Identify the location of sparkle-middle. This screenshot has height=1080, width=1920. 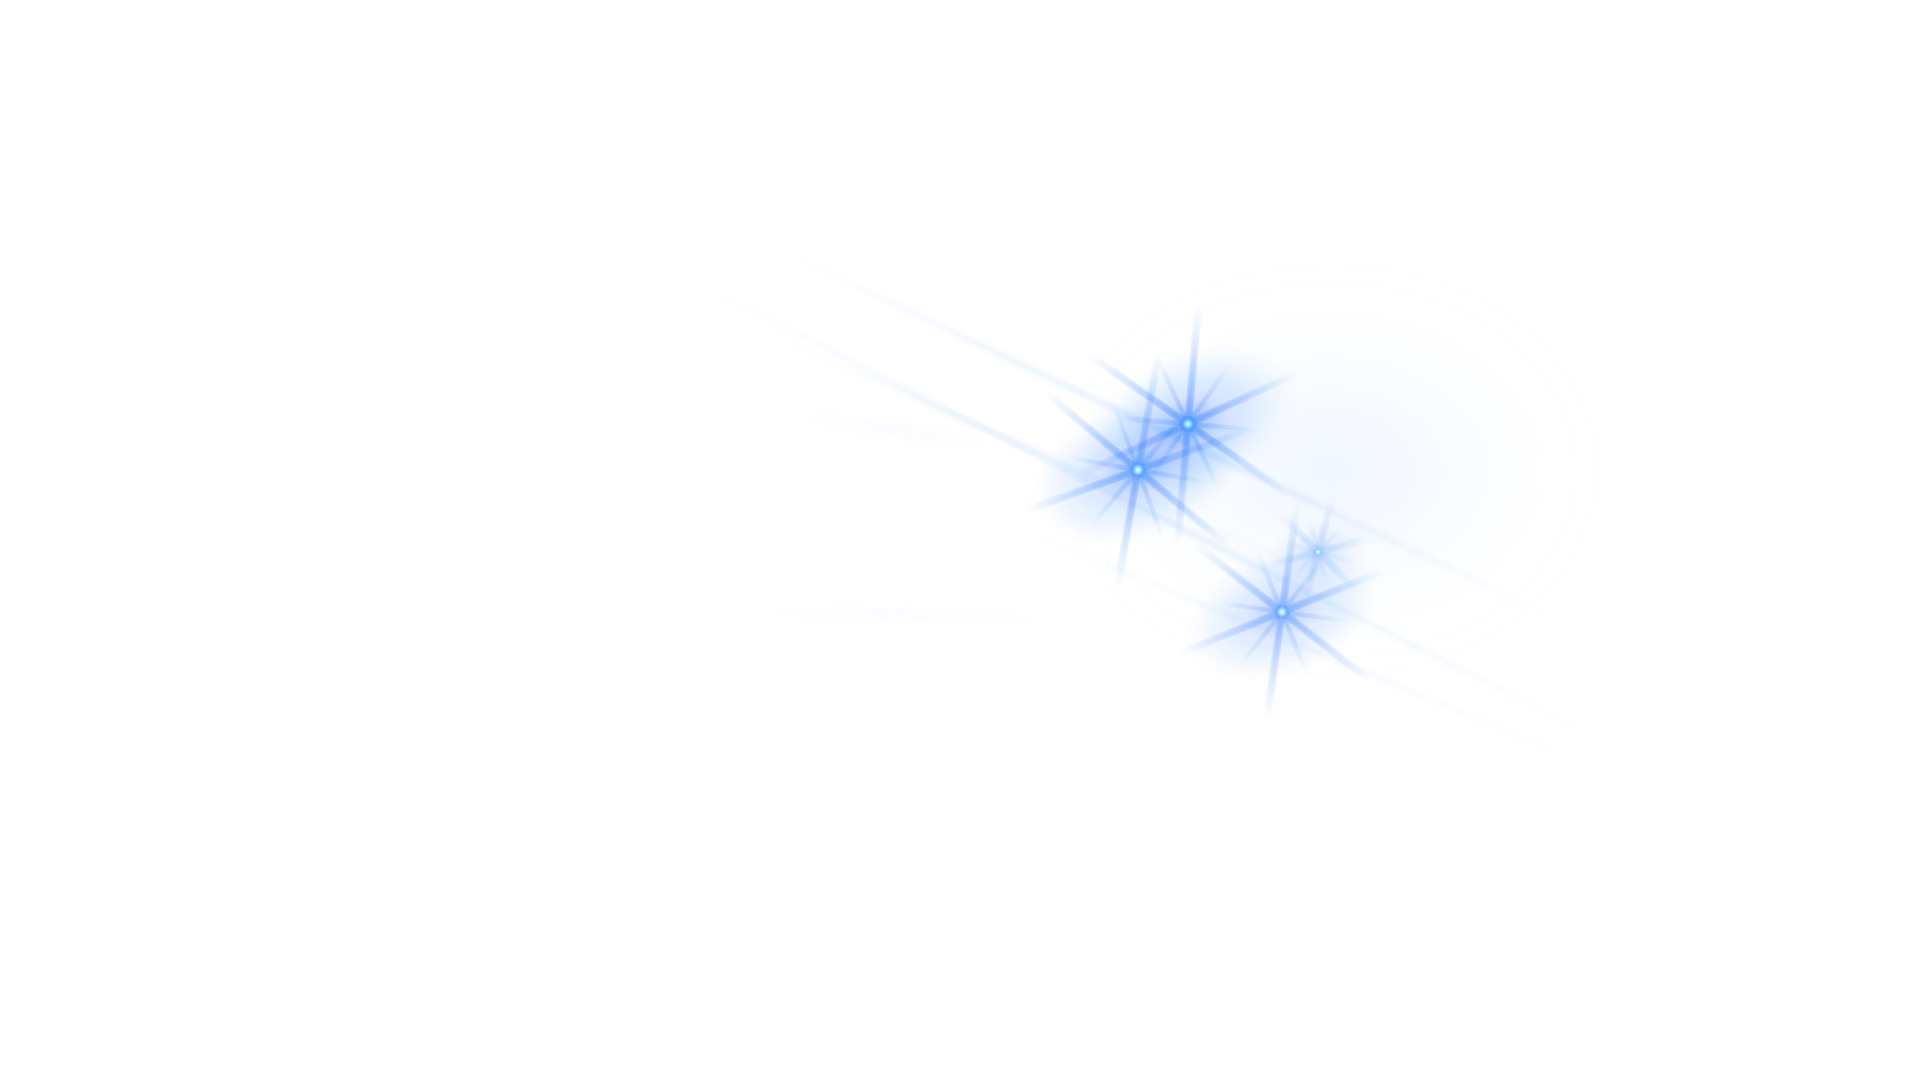
(1138, 470).